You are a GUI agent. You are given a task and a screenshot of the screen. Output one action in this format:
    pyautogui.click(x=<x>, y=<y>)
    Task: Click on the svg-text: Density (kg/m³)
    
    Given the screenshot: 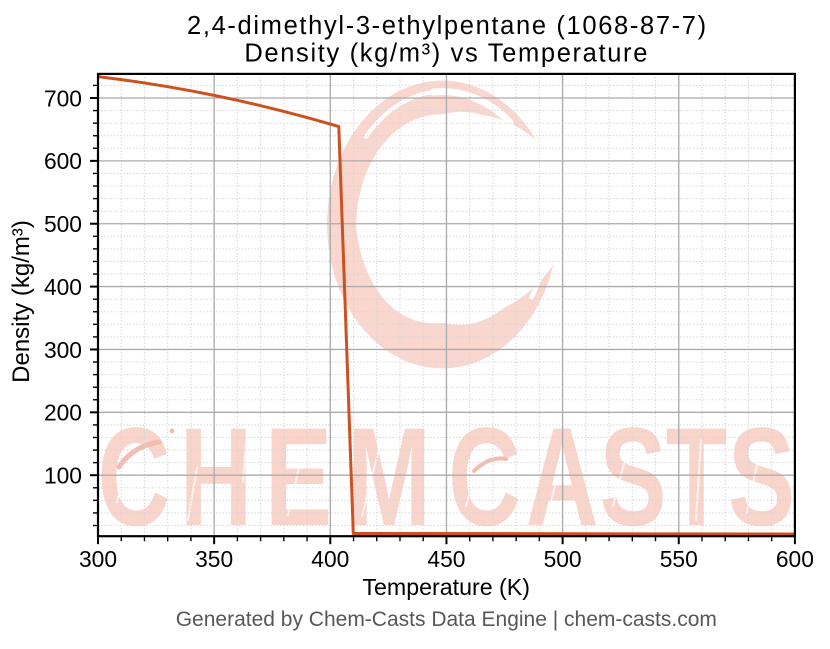 What is the action you would take?
    pyautogui.click(x=21, y=301)
    